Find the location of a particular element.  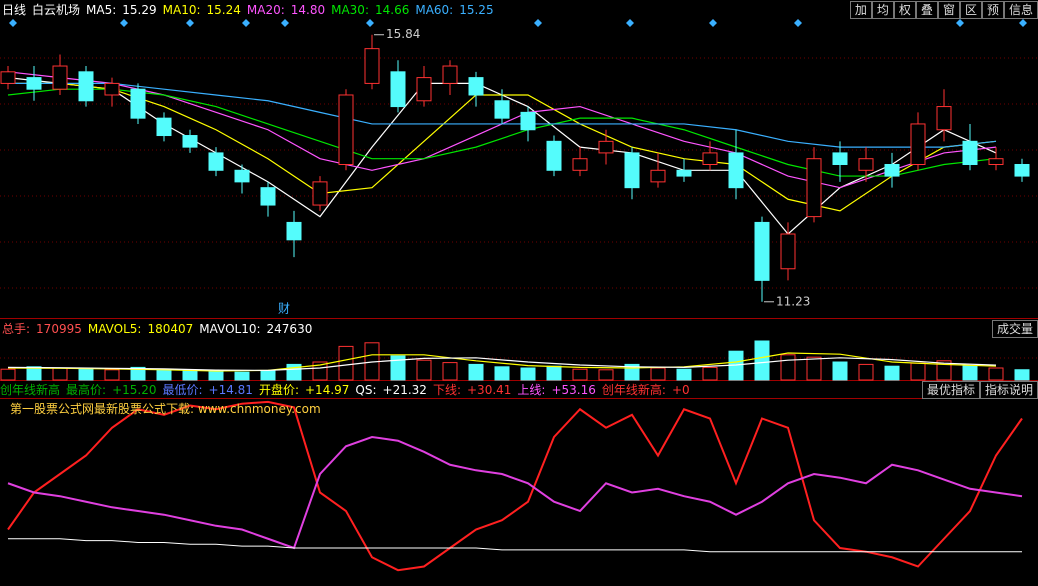

header-label: QS: is located at coordinates (366, 390).